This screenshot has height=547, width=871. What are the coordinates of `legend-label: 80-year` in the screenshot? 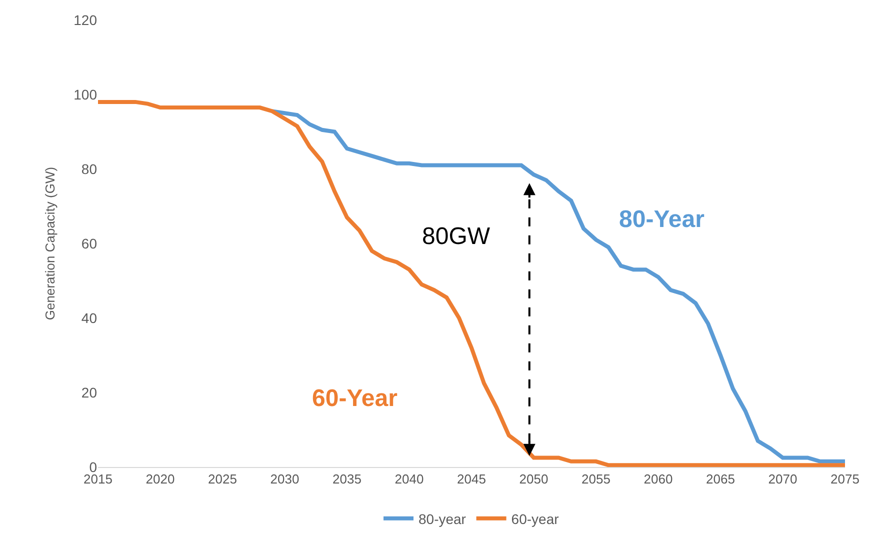 It's located at (442, 518).